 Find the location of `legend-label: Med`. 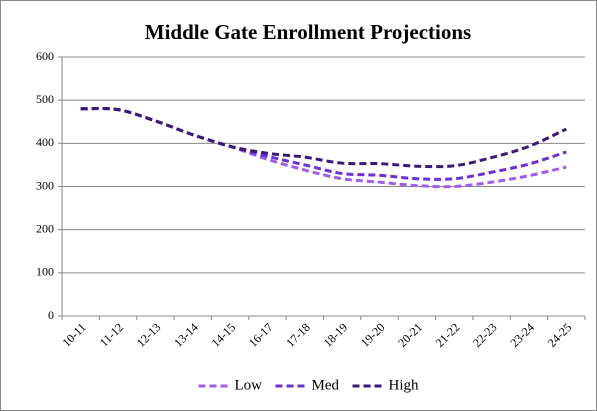

legend-label: Med is located at coordinates (326, 385).